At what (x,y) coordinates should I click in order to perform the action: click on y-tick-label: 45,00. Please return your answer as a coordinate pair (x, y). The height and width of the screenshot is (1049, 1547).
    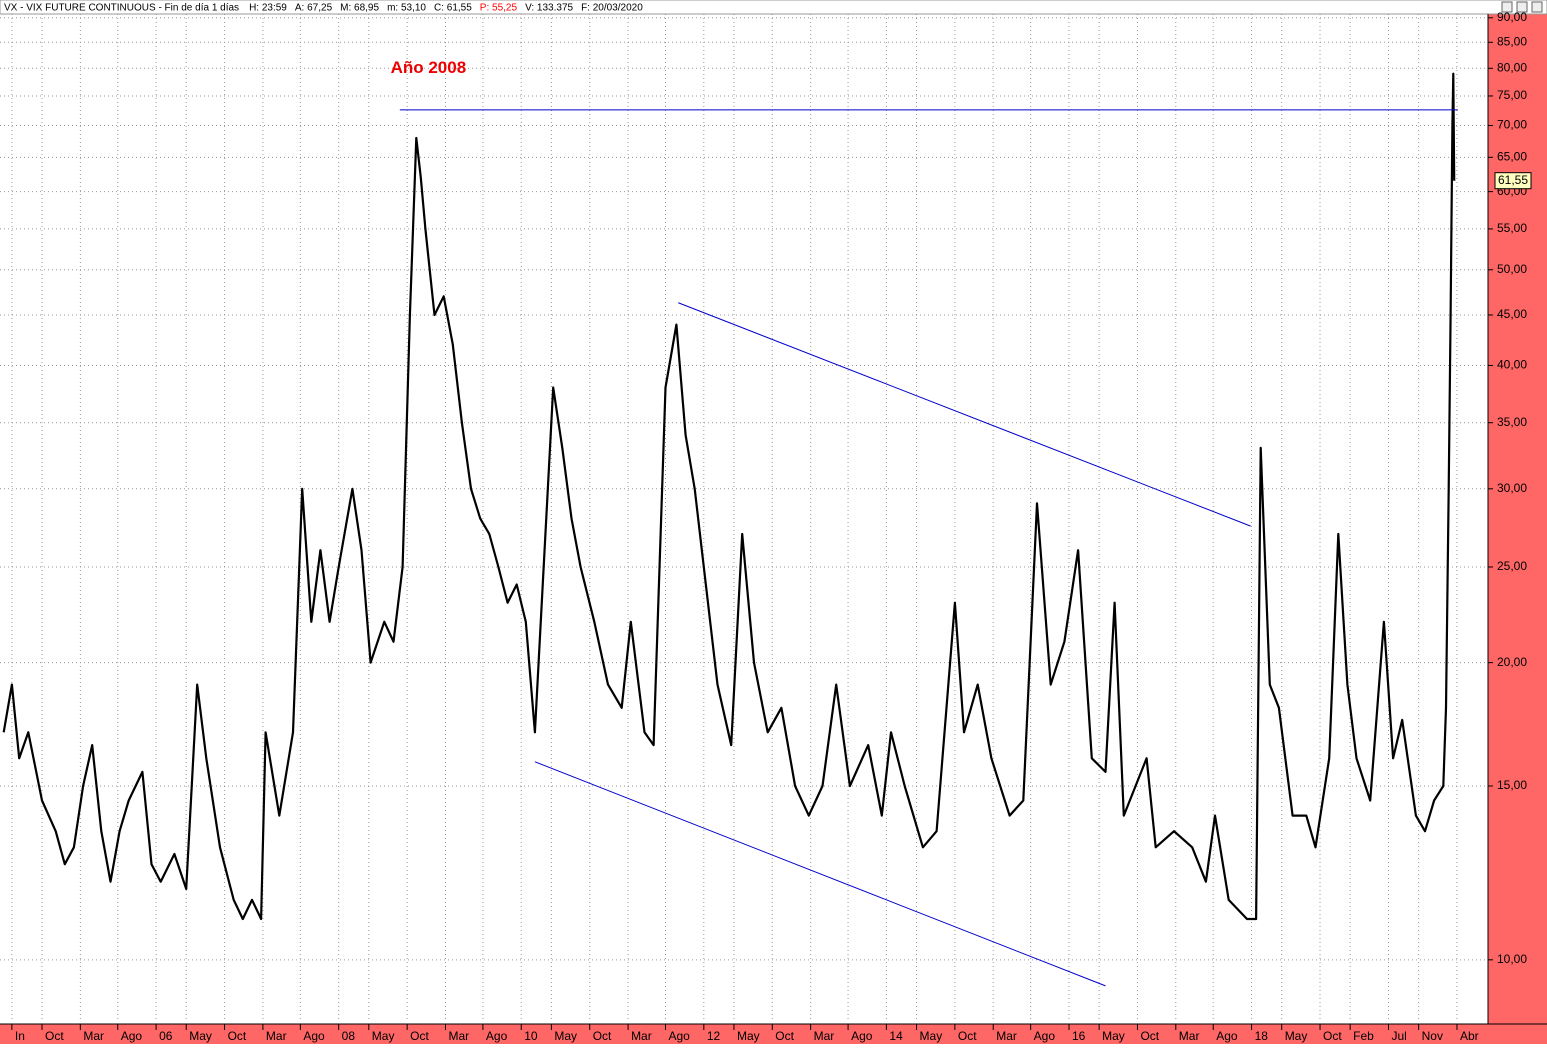
    Looking at the image, I should click on (1512, 314).